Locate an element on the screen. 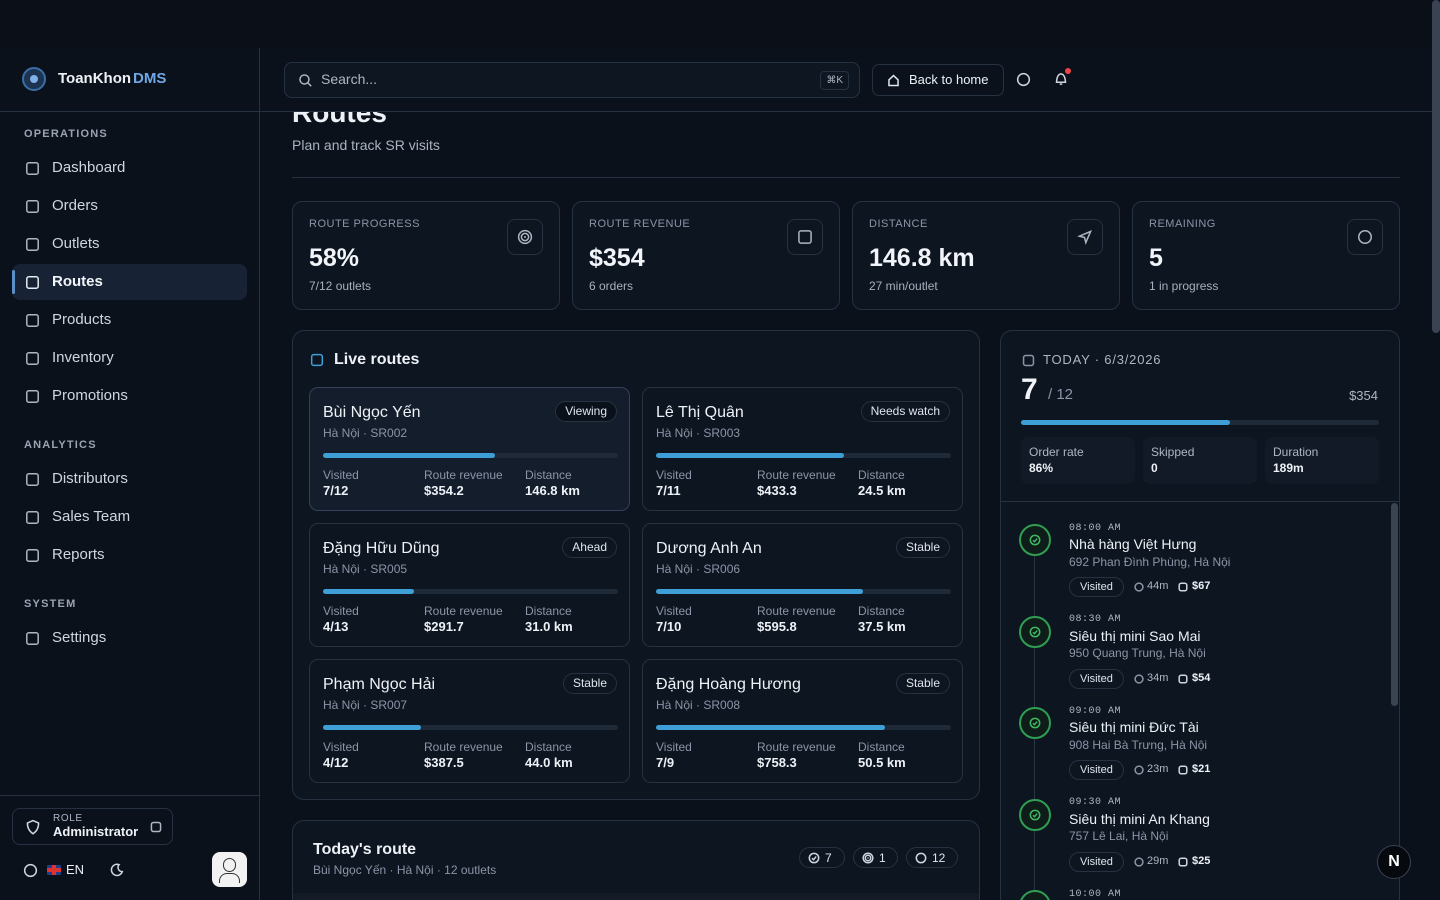 The height and width of the screenshot is (900, 1440). nav-label: Orders is located at coordinates (75, 205).